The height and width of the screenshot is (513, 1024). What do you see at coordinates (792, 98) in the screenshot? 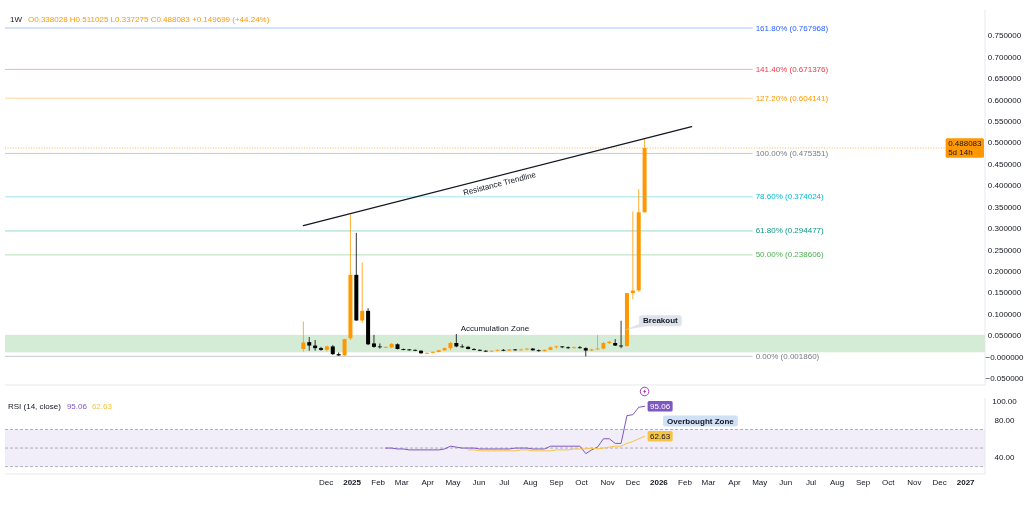
I see `ref-line-label: 127.20% (0.604141)` at bounding box center [792, 98].